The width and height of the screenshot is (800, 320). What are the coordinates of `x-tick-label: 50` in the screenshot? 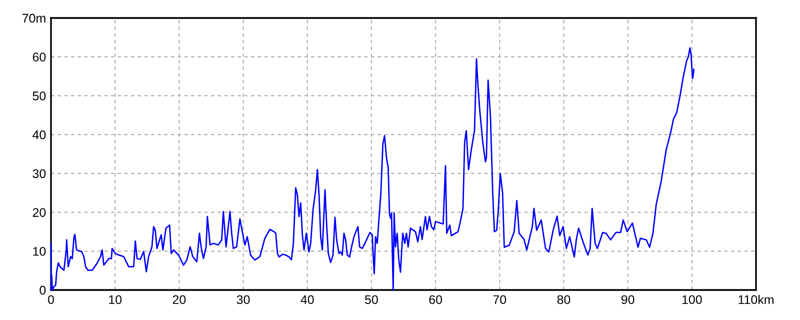 It's located at (371, 299).